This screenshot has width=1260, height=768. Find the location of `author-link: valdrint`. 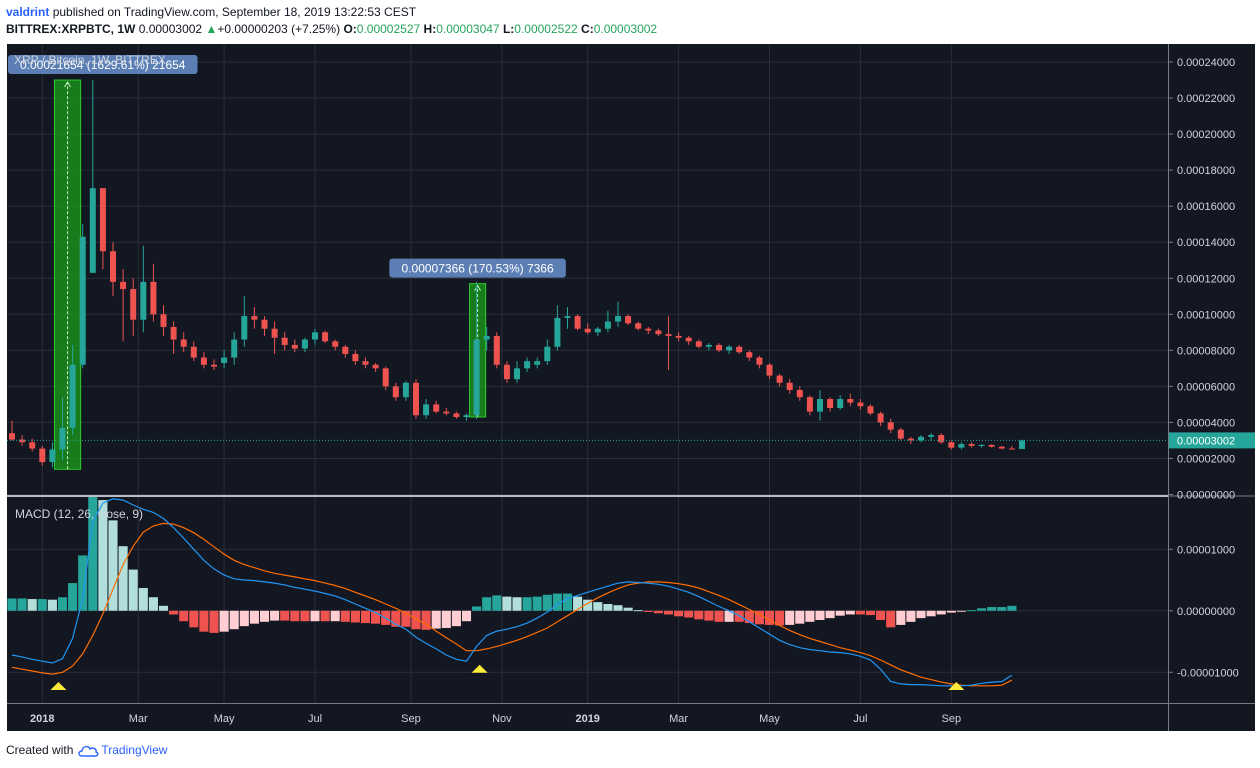

author-link: valdrint is located at coordinates (28, 12).